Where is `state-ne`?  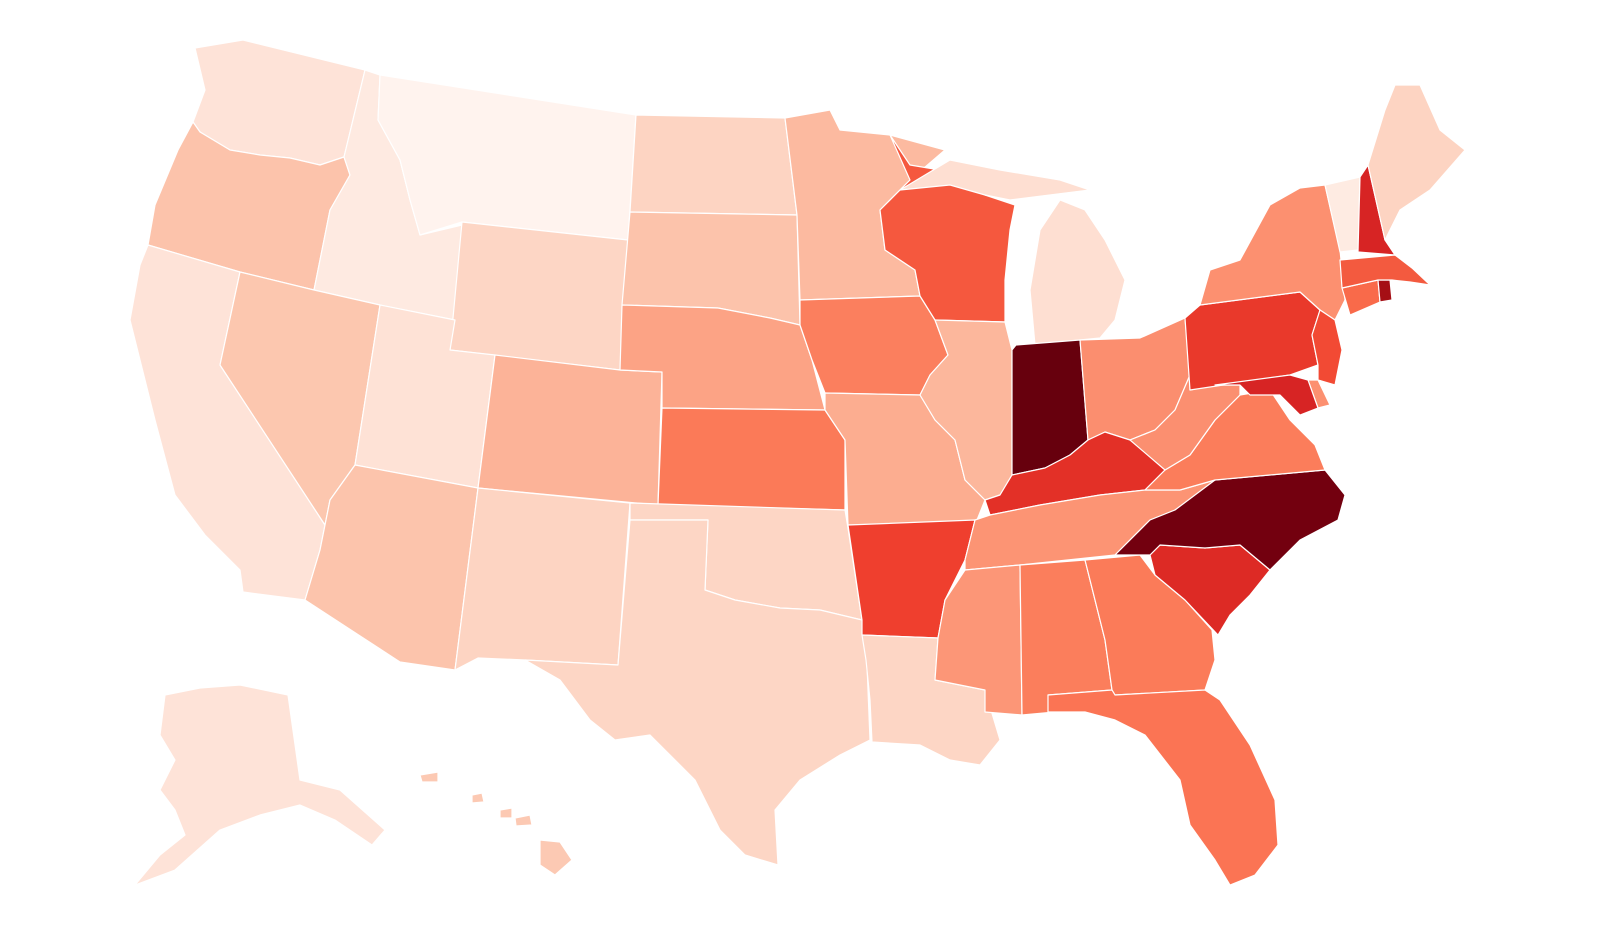
state-ne is located at coordinates (722, 357).